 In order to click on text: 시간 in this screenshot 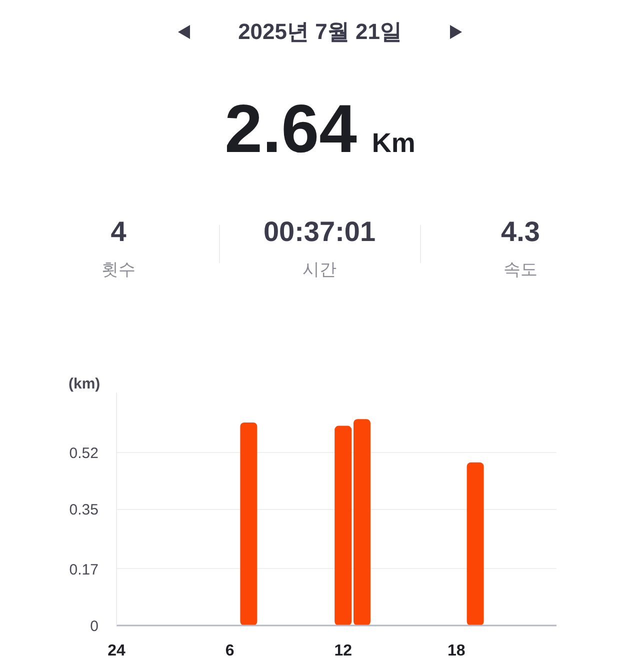, I will do `click(320, 270)`.